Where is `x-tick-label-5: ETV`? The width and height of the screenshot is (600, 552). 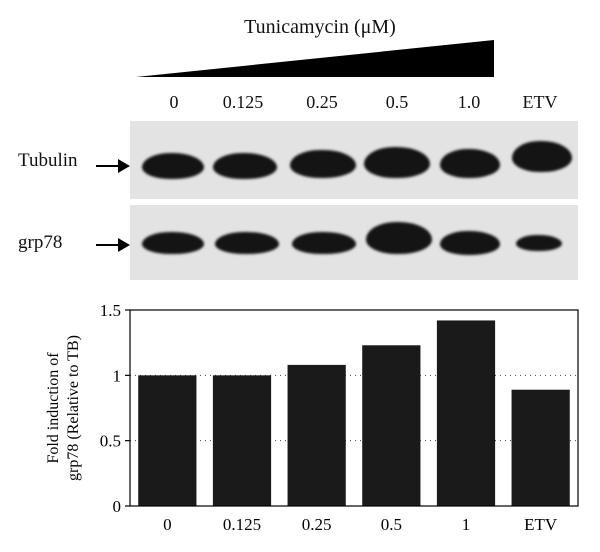 x-tick-label-5: ETV is located at coordinates (541, 524).